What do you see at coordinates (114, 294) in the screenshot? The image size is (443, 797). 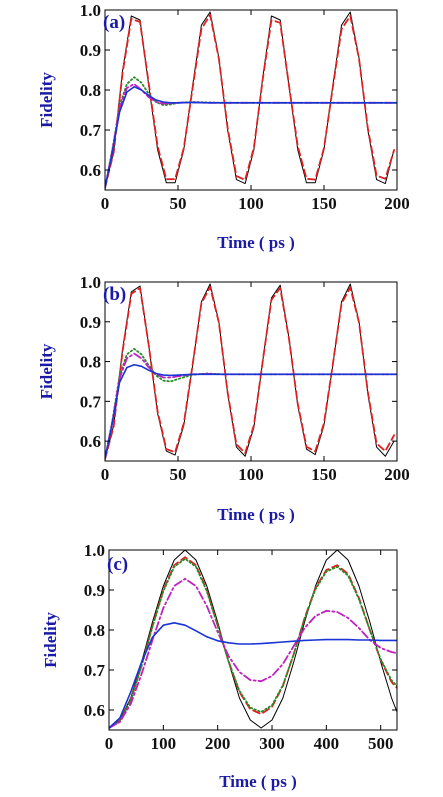 I see `panel-label: (b)` at bounding box center [114, 294].